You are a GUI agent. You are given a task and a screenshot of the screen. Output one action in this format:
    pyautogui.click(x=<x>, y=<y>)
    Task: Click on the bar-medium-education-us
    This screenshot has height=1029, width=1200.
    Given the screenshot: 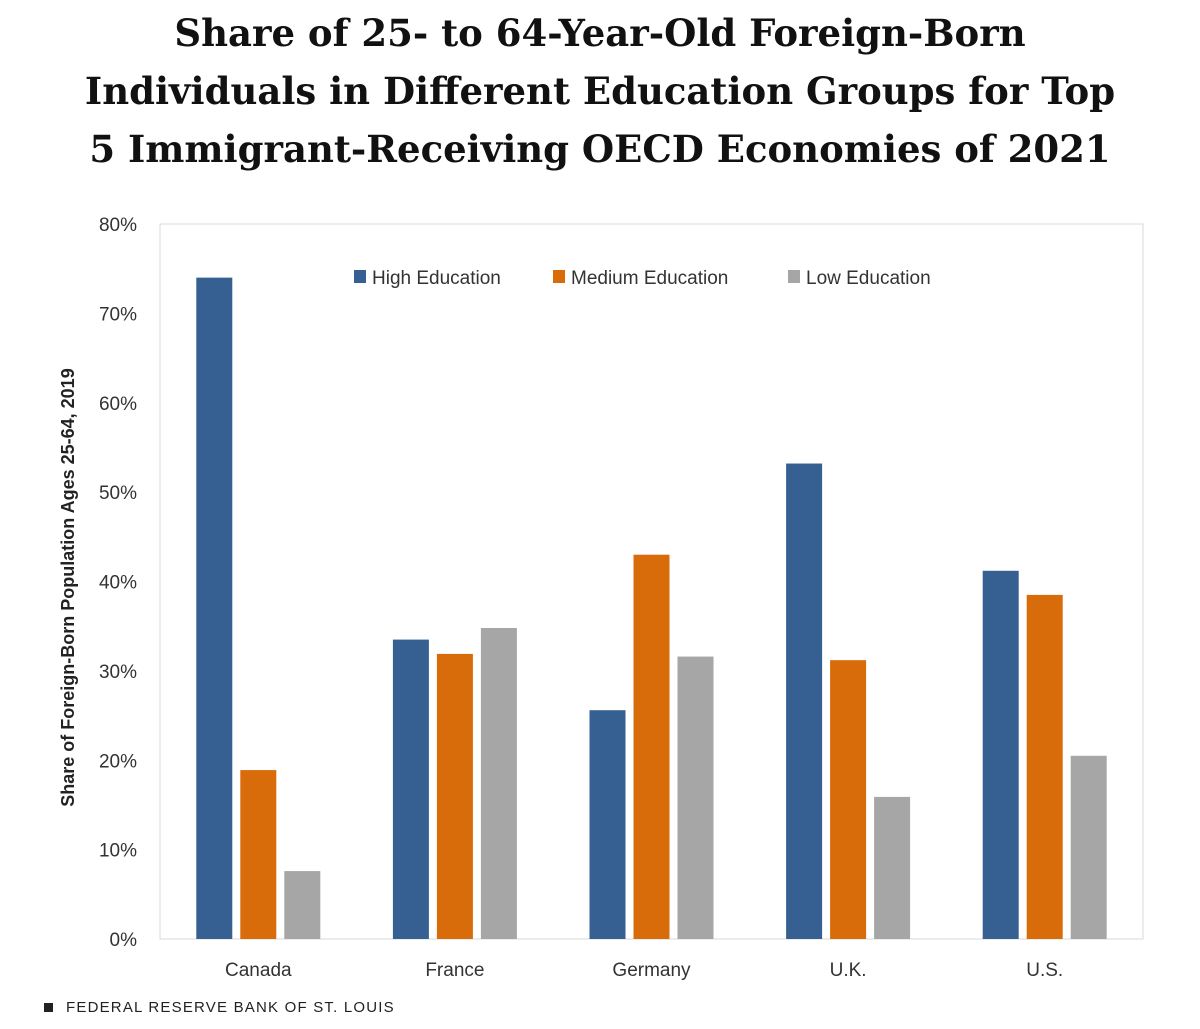 What is the action you would take?
    pyautogui.click(x=1044, y=766)
    